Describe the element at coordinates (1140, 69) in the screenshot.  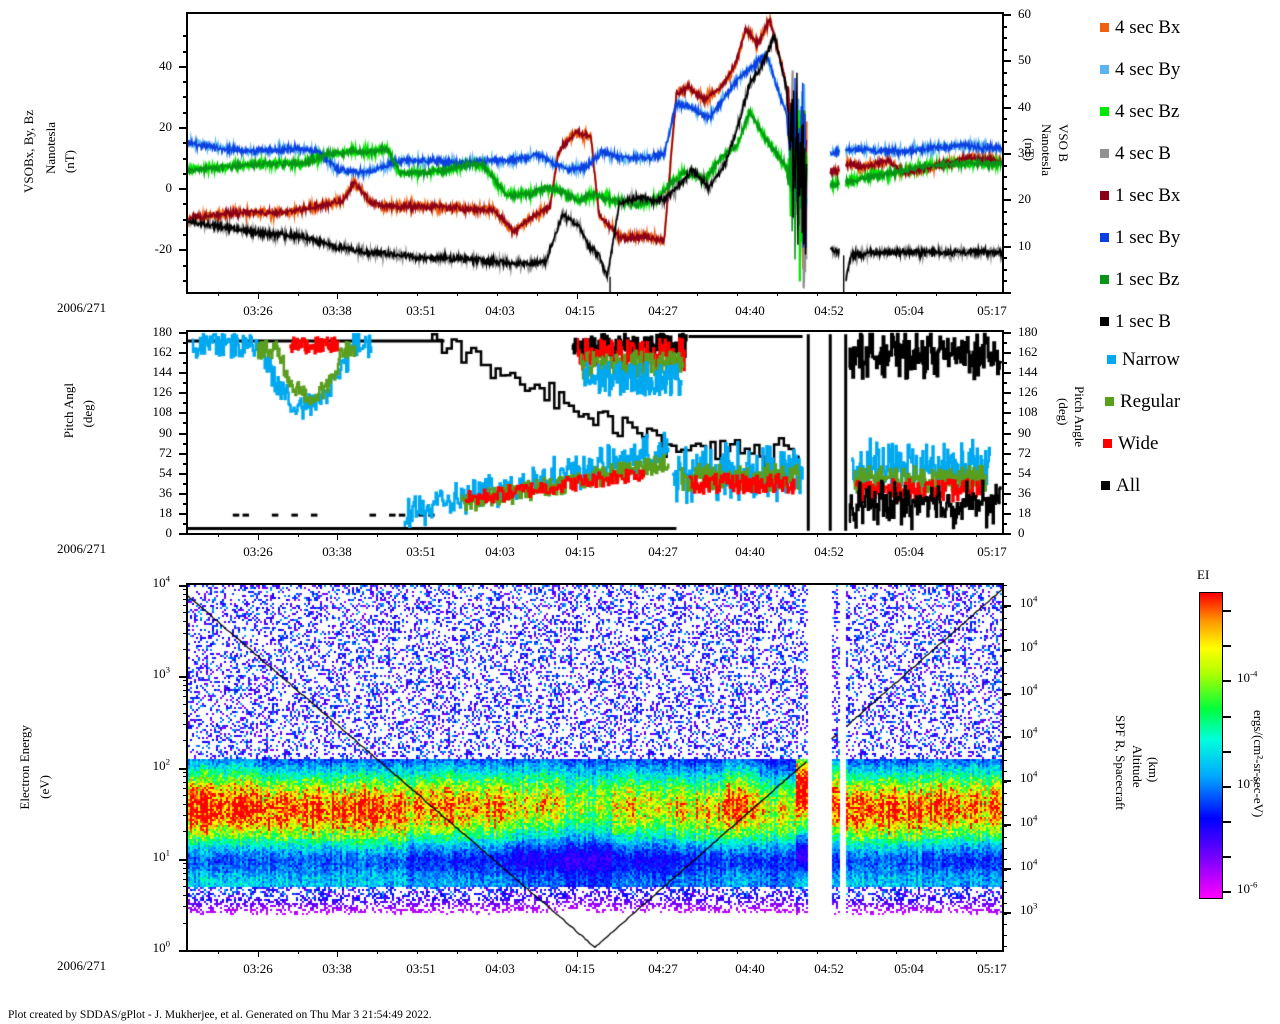
I see `legend-item-4-sec-by: 4 sec By` at that location.